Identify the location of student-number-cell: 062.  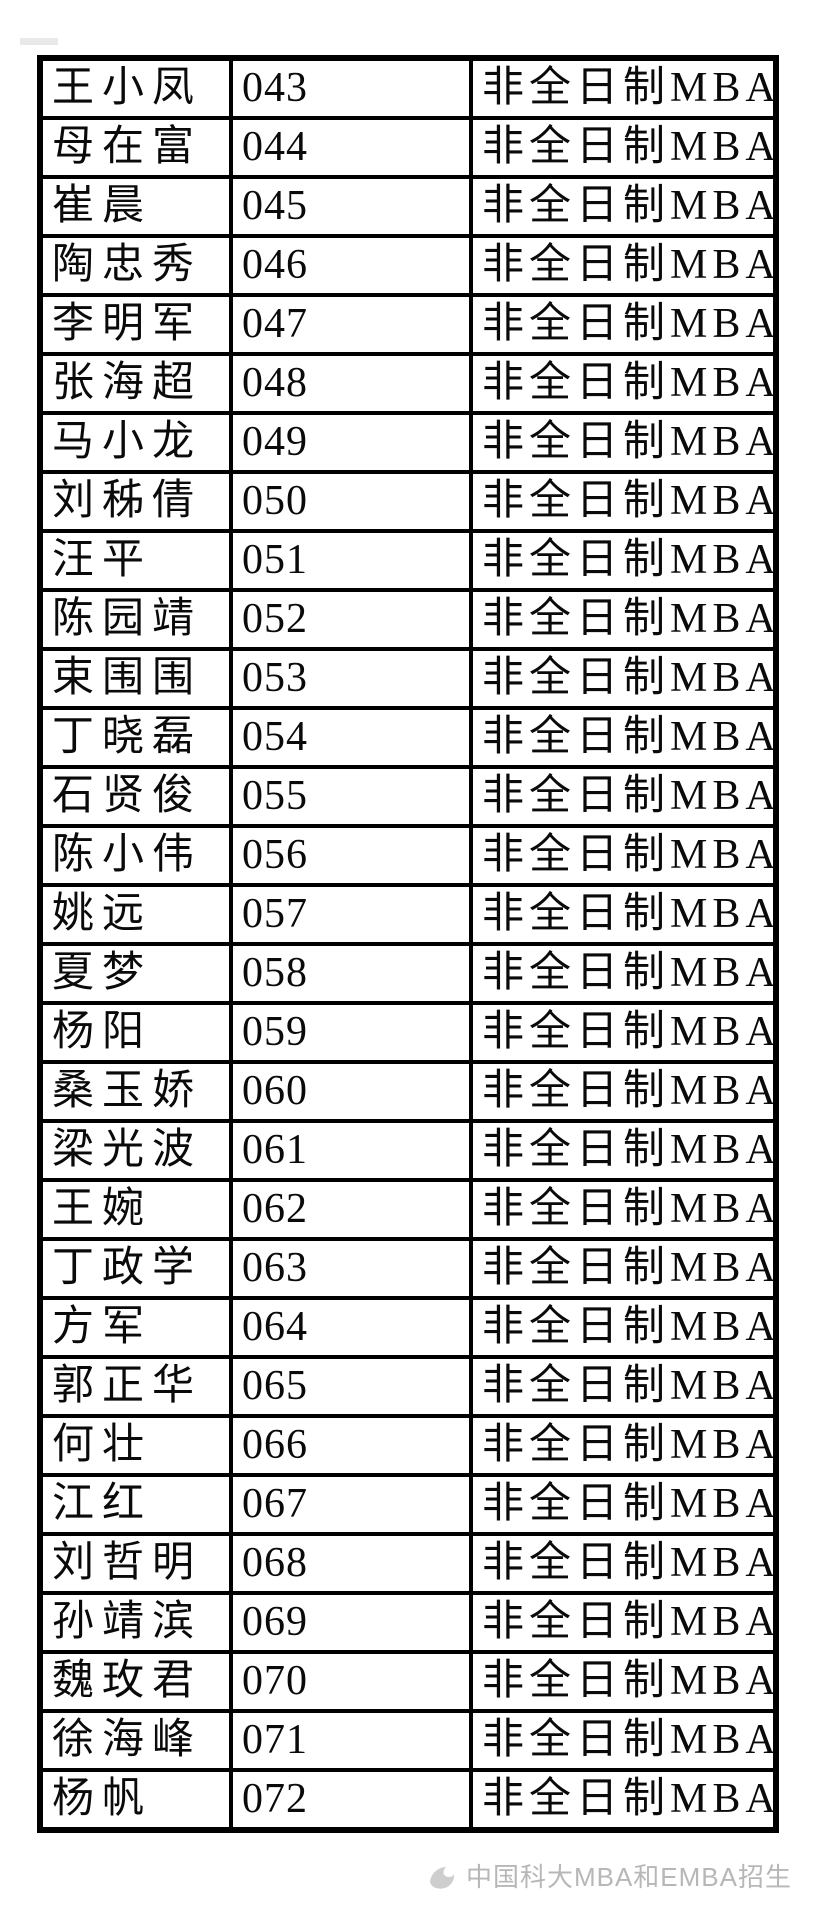
(351, 1209).